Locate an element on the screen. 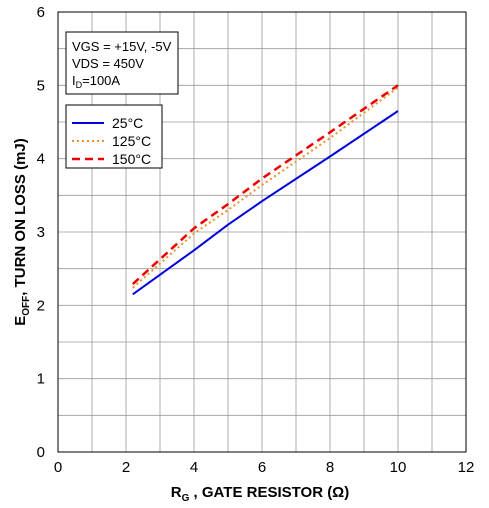  y-tick-labels: 0 1 2 3 4 5 6 is located at coordinates (41, 232).